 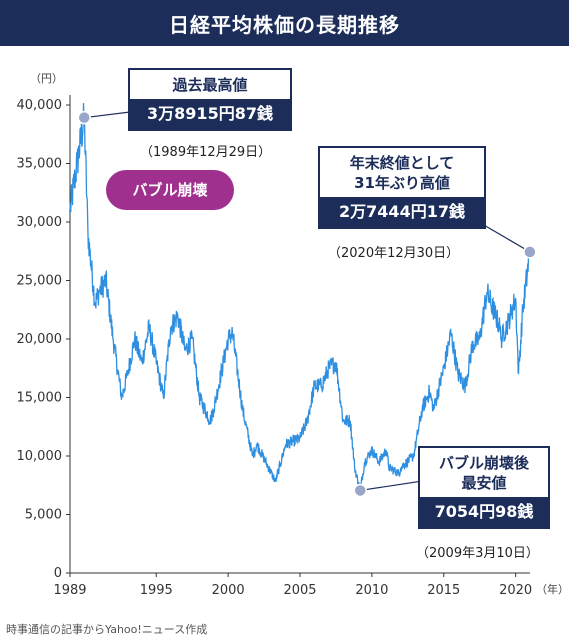 I want to click on x-tick-label: 1989, so click(x=69, y=590).